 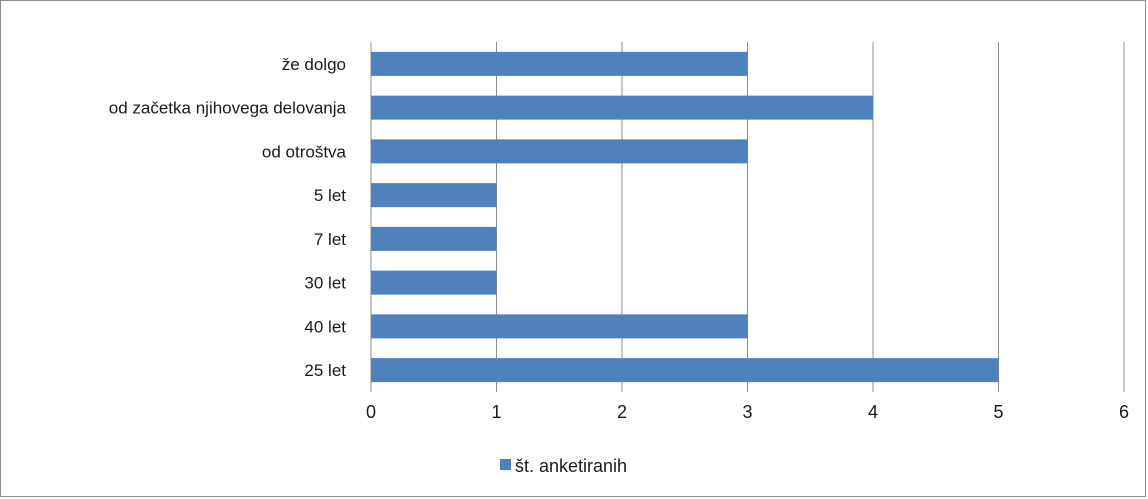 I want to click on x-tick-label: 5, so click(x=998, y=412).